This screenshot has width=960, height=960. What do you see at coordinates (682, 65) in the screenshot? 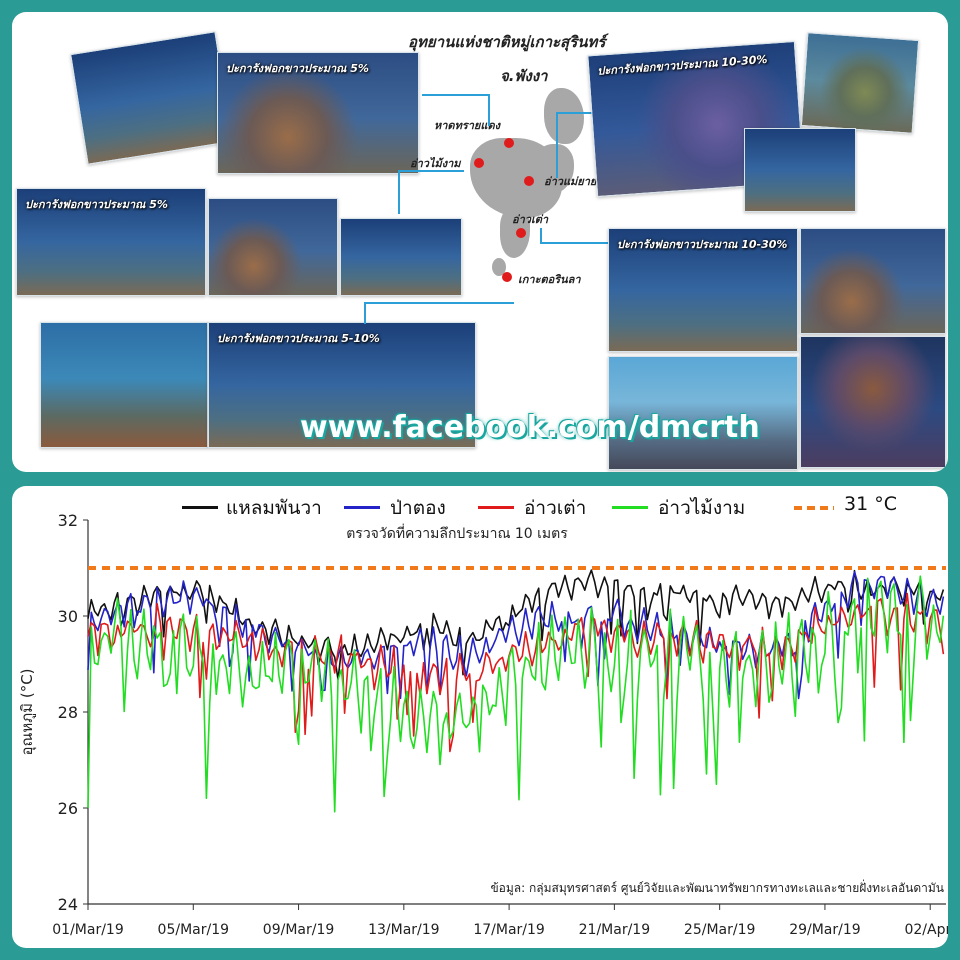
I see `photo-caption-top-right: ปะการังฟอกขาวประมาณ 10-30%` at bounding box center [682, 65].